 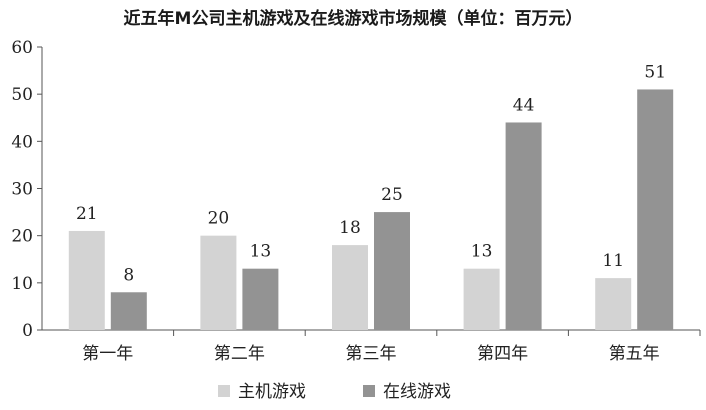 What do you see at coordinates (613, 261) in the screenshot?
I see `data-label: 11` at bounding box center [613, 261].